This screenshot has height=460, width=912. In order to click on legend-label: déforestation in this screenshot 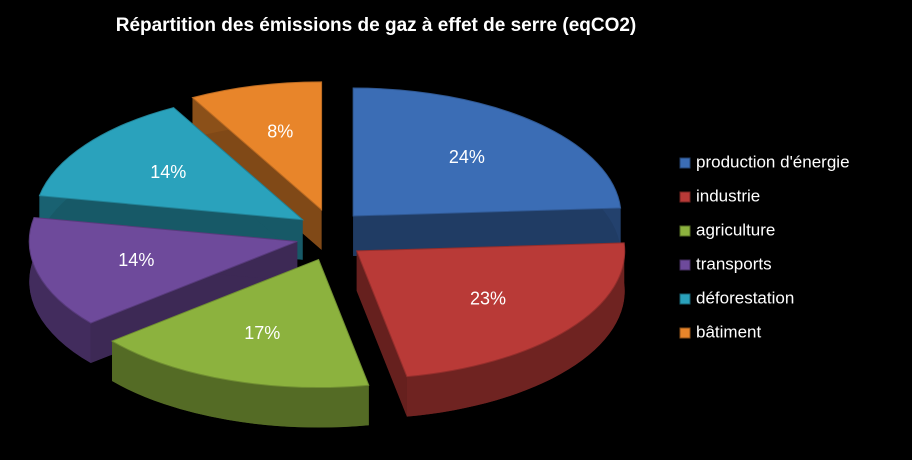, I will do `click(745, 297)`.